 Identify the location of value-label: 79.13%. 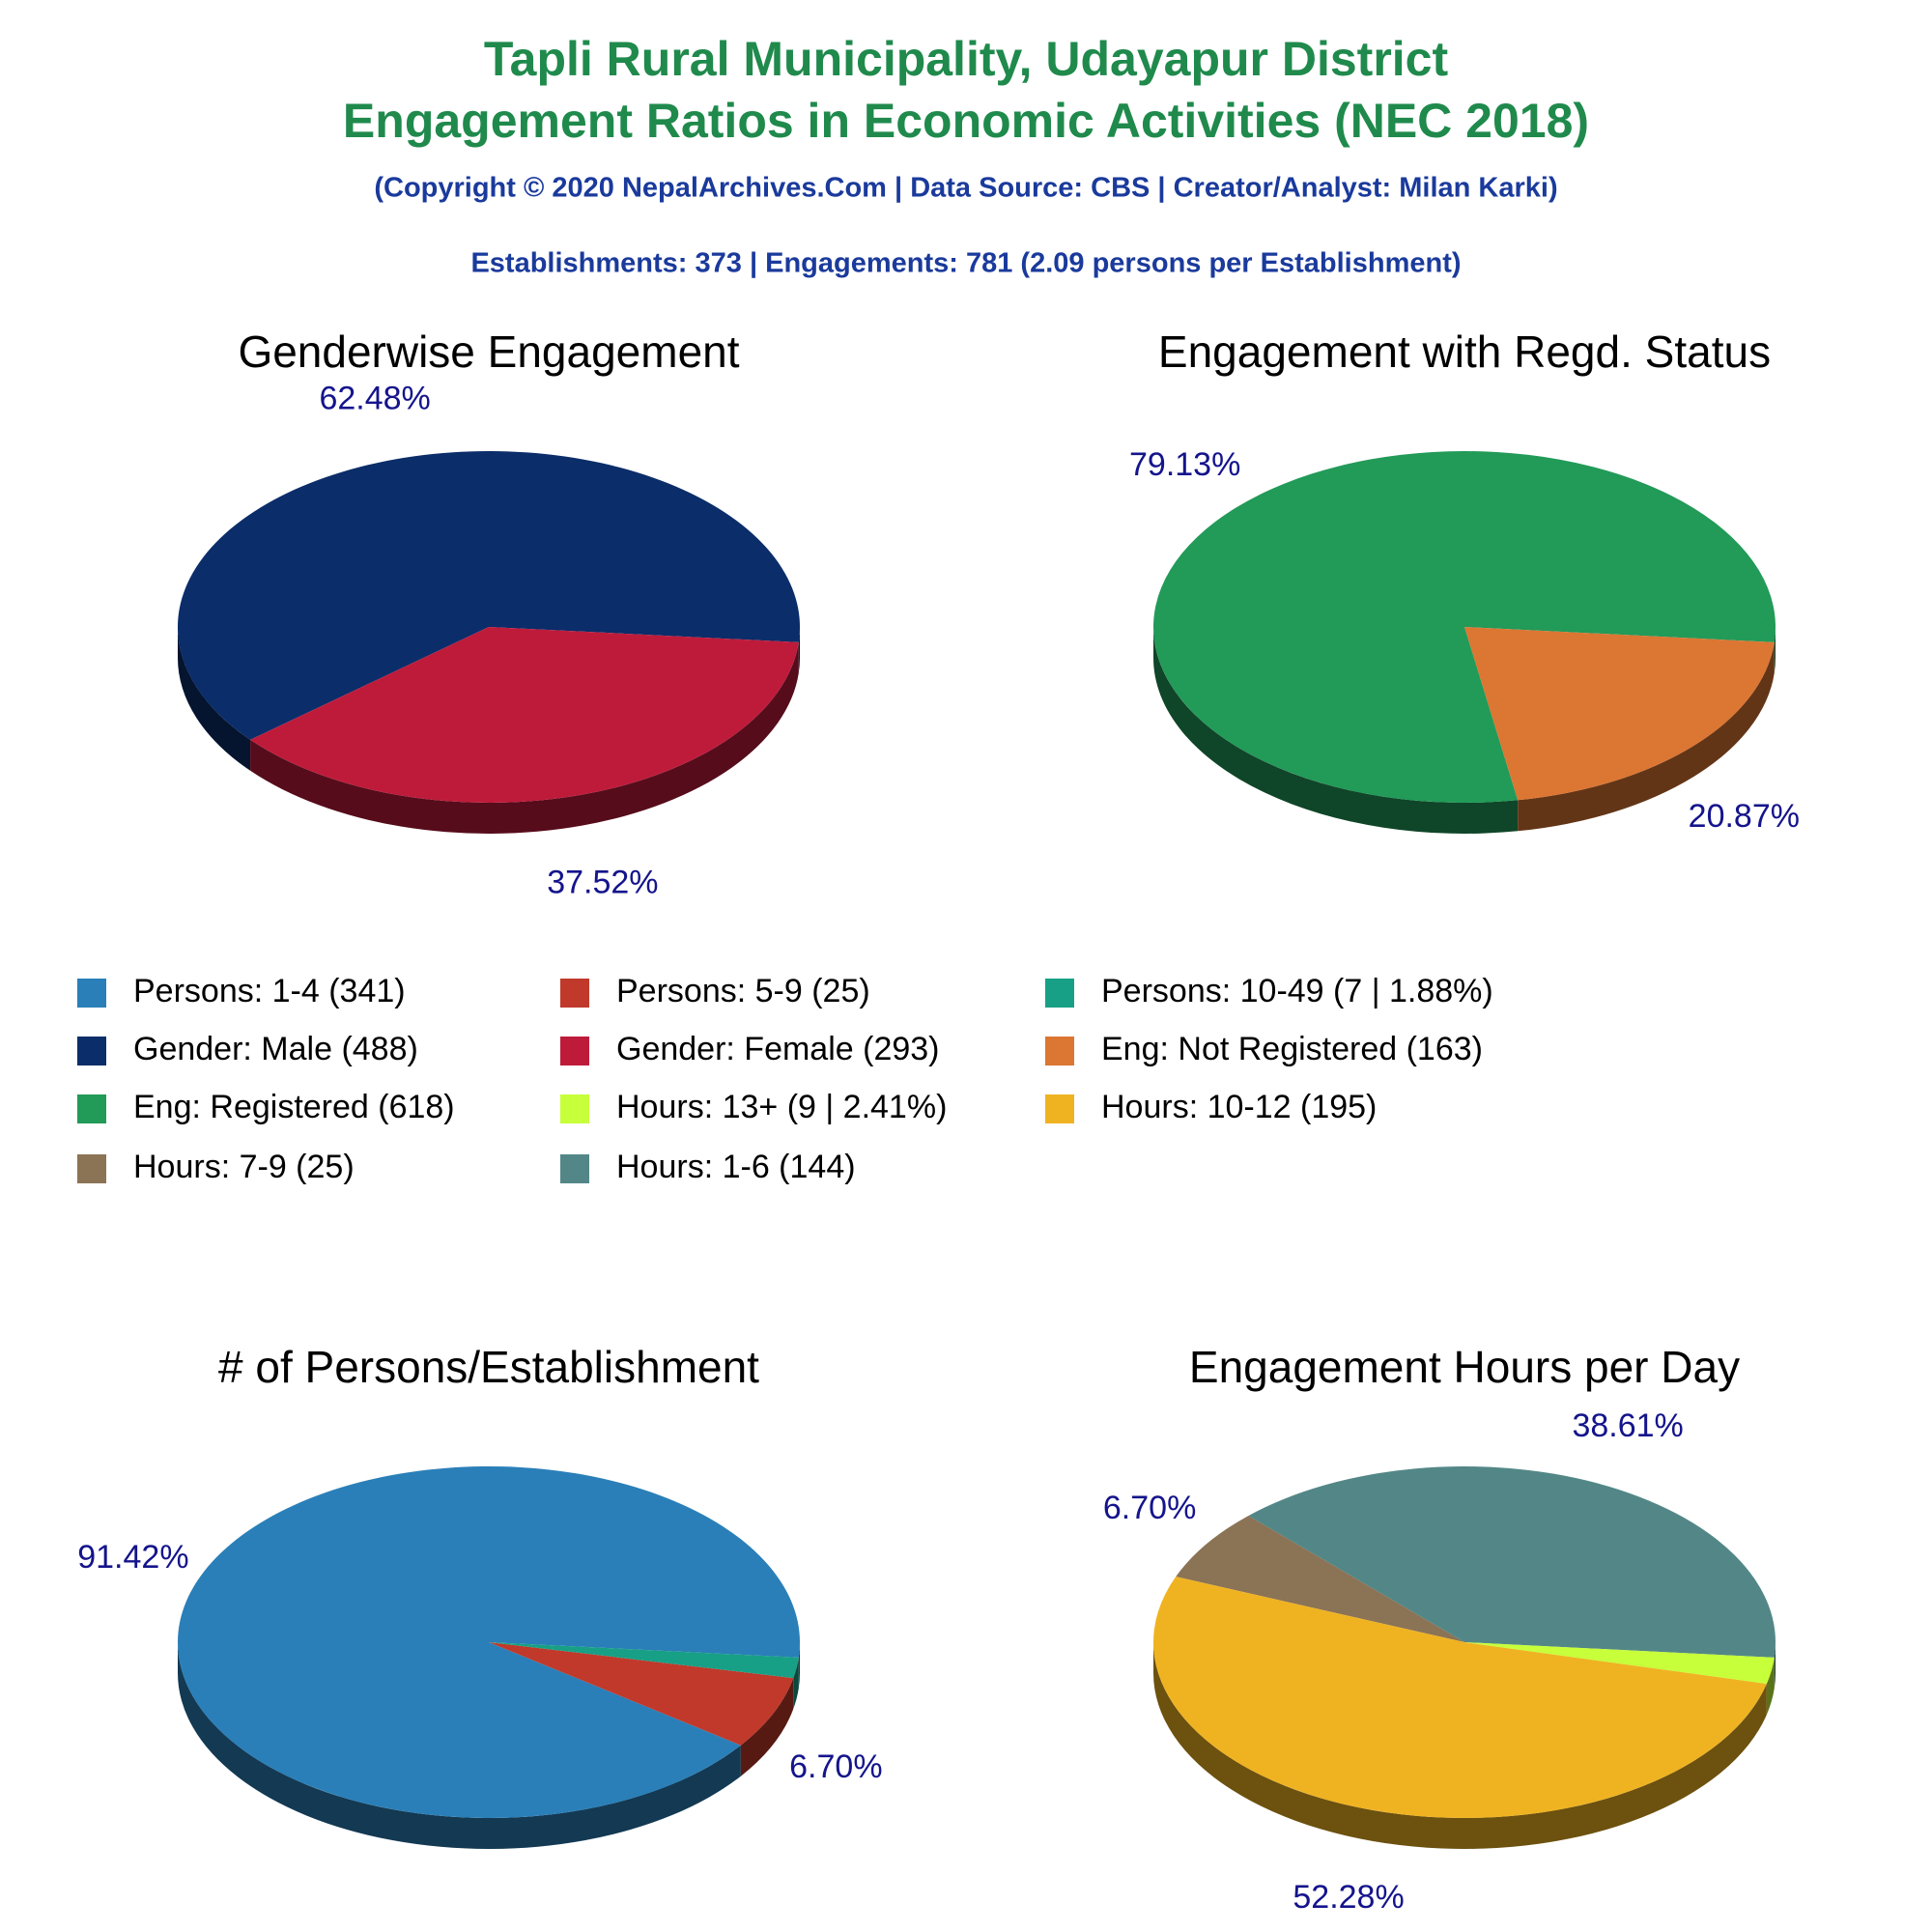
(1184, 464).